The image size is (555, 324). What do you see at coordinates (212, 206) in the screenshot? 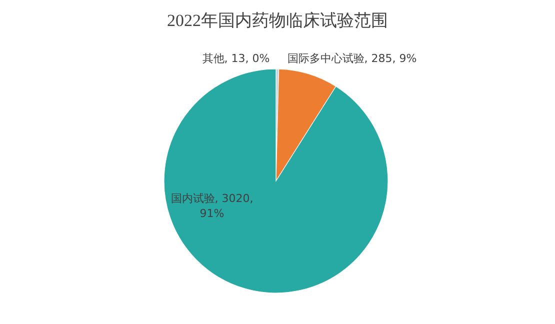
I see `slice-label: 国内试验, 3020, 91%` at bounding box center [212, 206].